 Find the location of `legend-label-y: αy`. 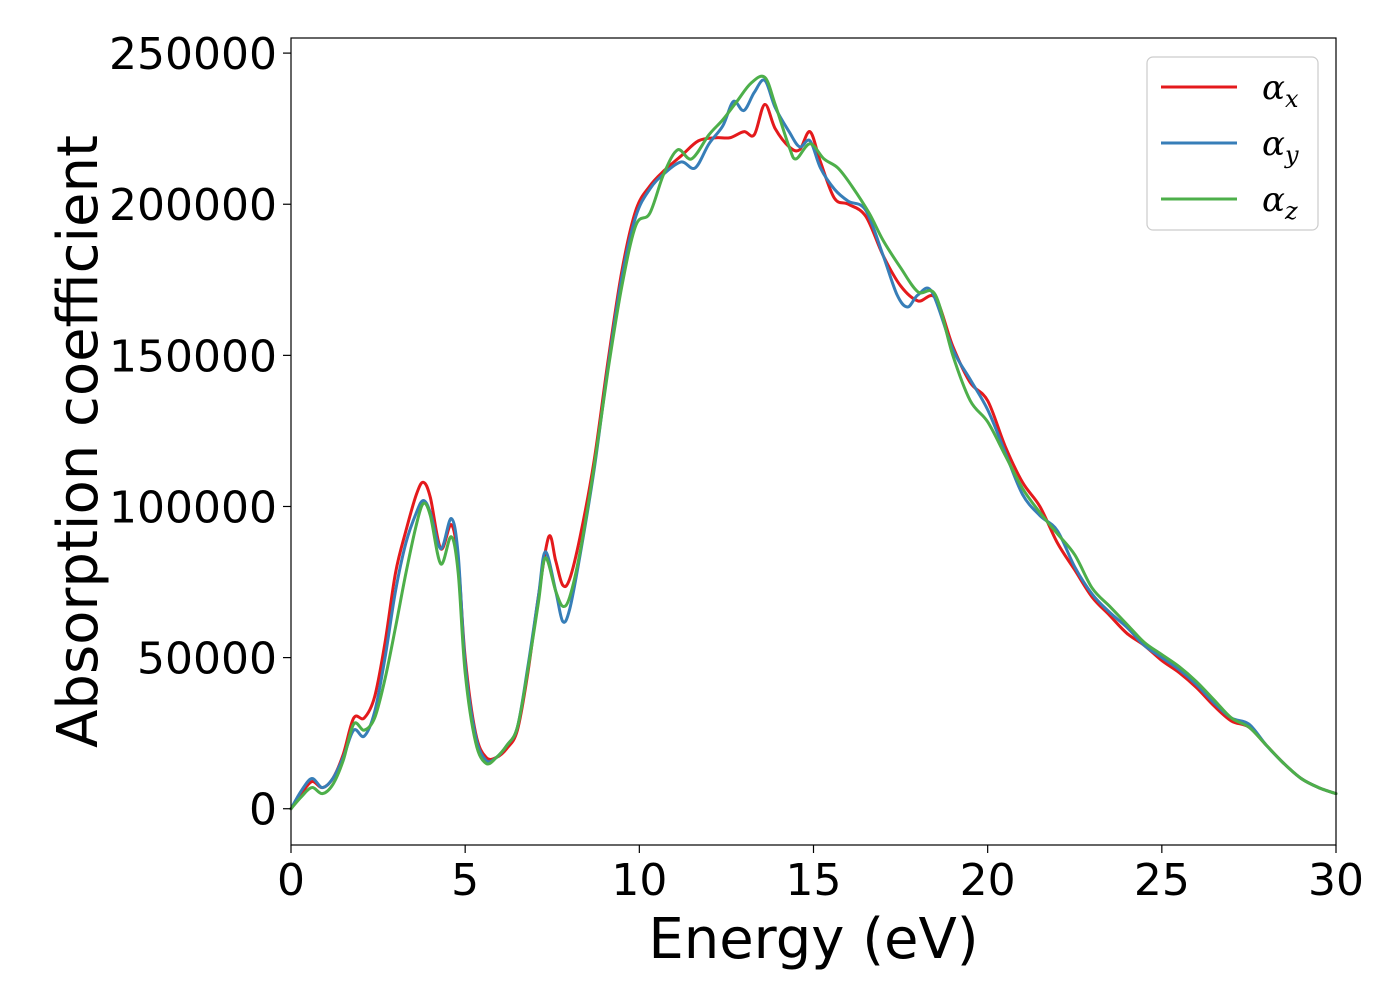

legend-label-y: αy is located at coordinates (1280, 146).